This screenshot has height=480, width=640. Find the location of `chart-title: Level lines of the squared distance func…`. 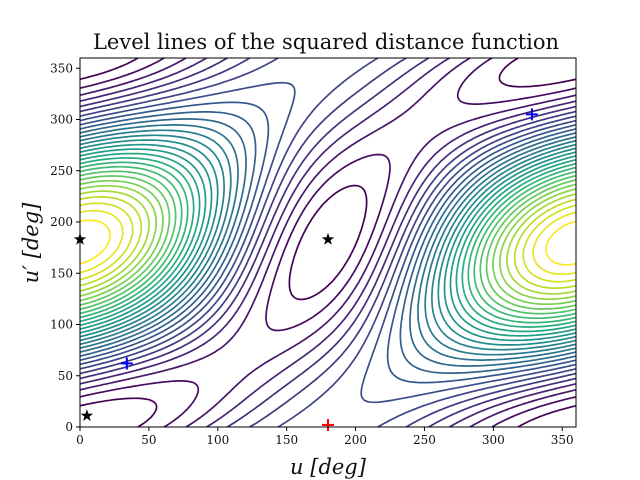

chart-title: Level lines of the squared distance func… is located at coordinates (326, 42).